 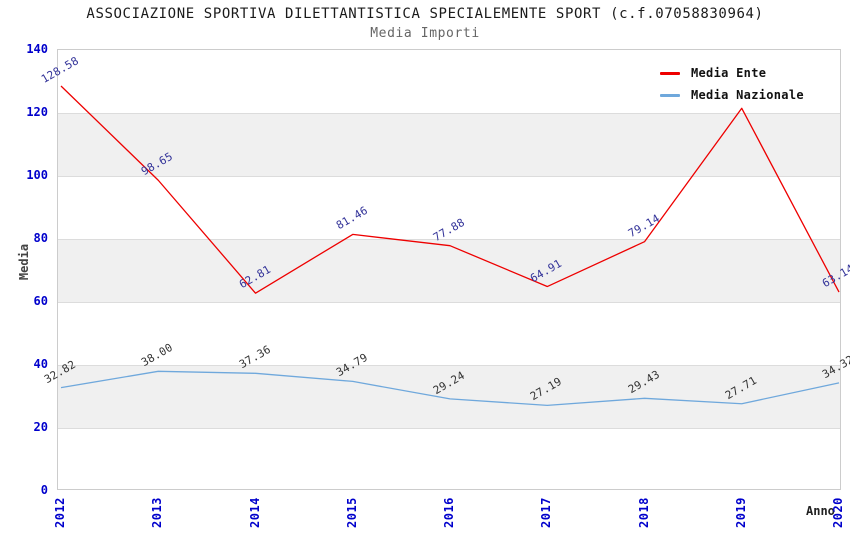 I want to click on y-tick-label-20: 20, so click(x=40, y=427).